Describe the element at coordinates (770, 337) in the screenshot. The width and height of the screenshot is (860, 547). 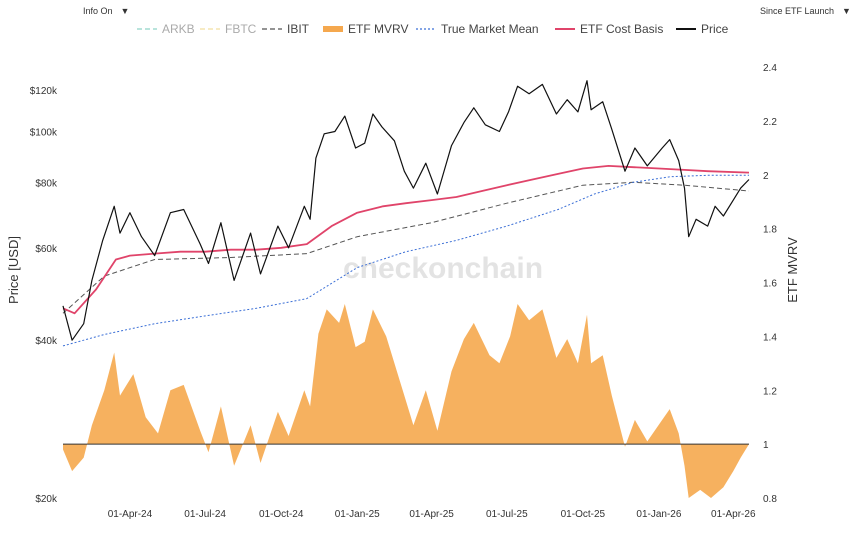
I see `y-right-tick-label: 1.4` at that location.